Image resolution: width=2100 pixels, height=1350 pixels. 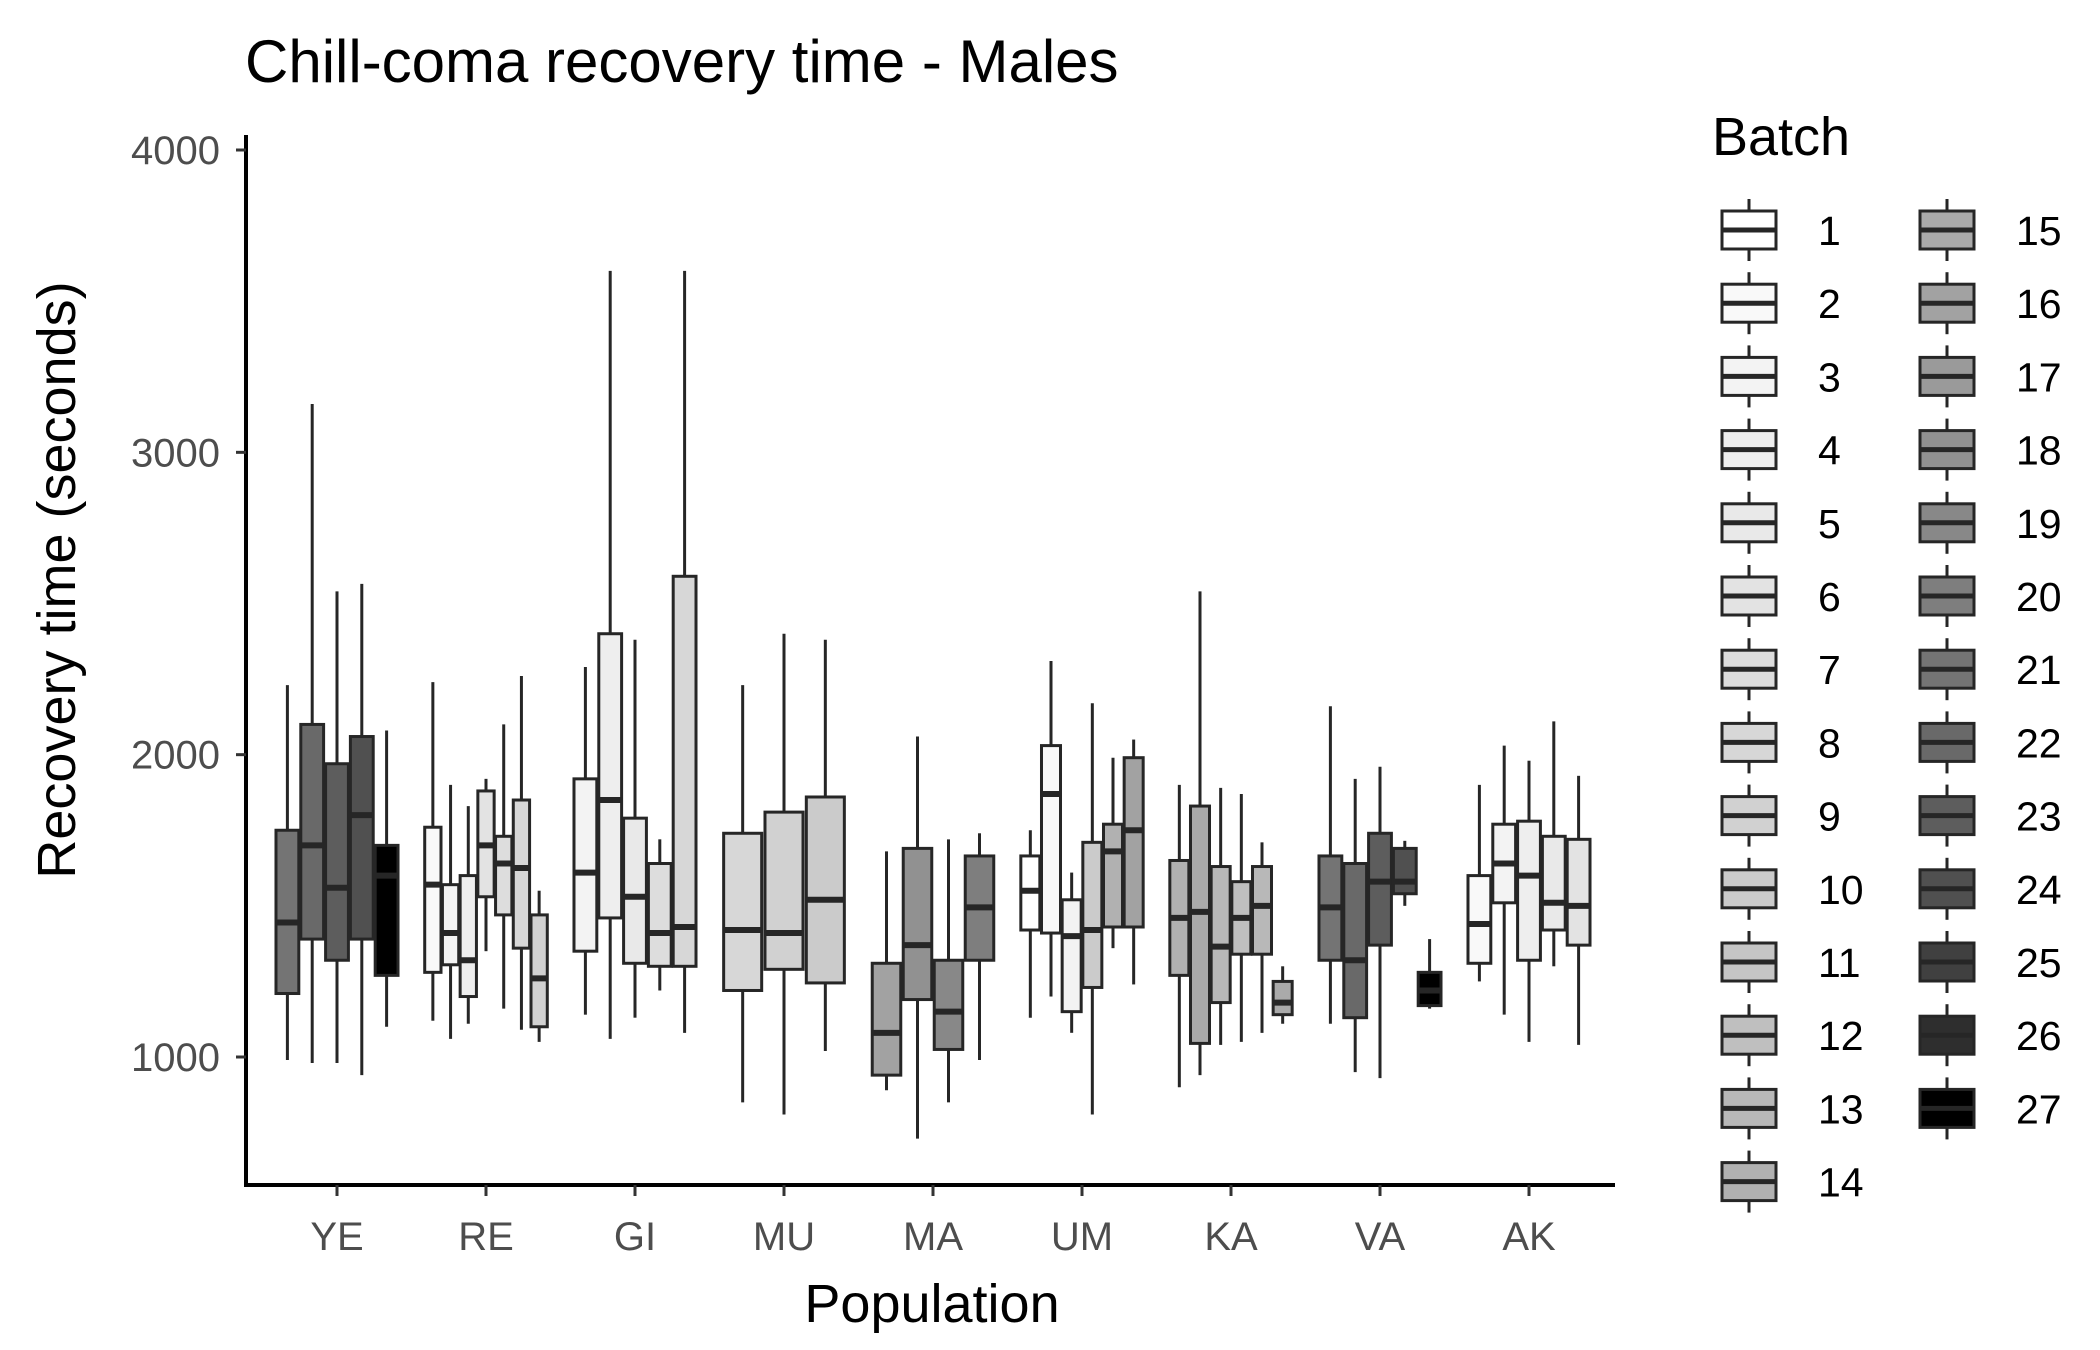 I want to click on legend-item-15: 15, so click(x=1990, y=230).